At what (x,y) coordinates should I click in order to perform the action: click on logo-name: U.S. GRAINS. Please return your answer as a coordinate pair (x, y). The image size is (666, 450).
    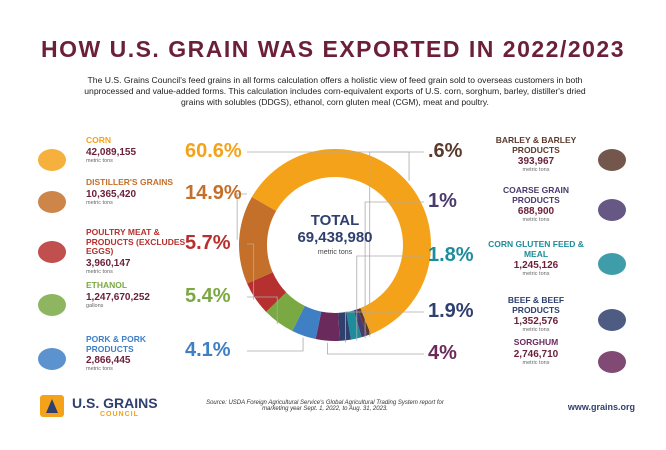
    Looking at the image, I should click on (115, 403).